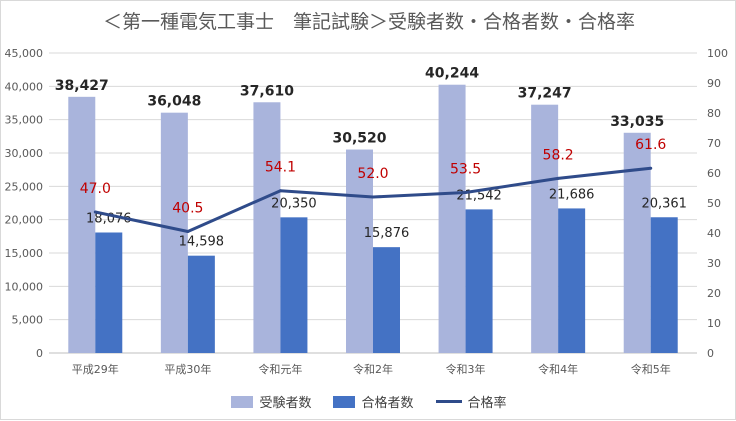 This screenshot has width=736, height=421. Describe the element at coordinates (24, 53) in the screenshot. I see `left-axis-tick-label: 45,000` at that location.